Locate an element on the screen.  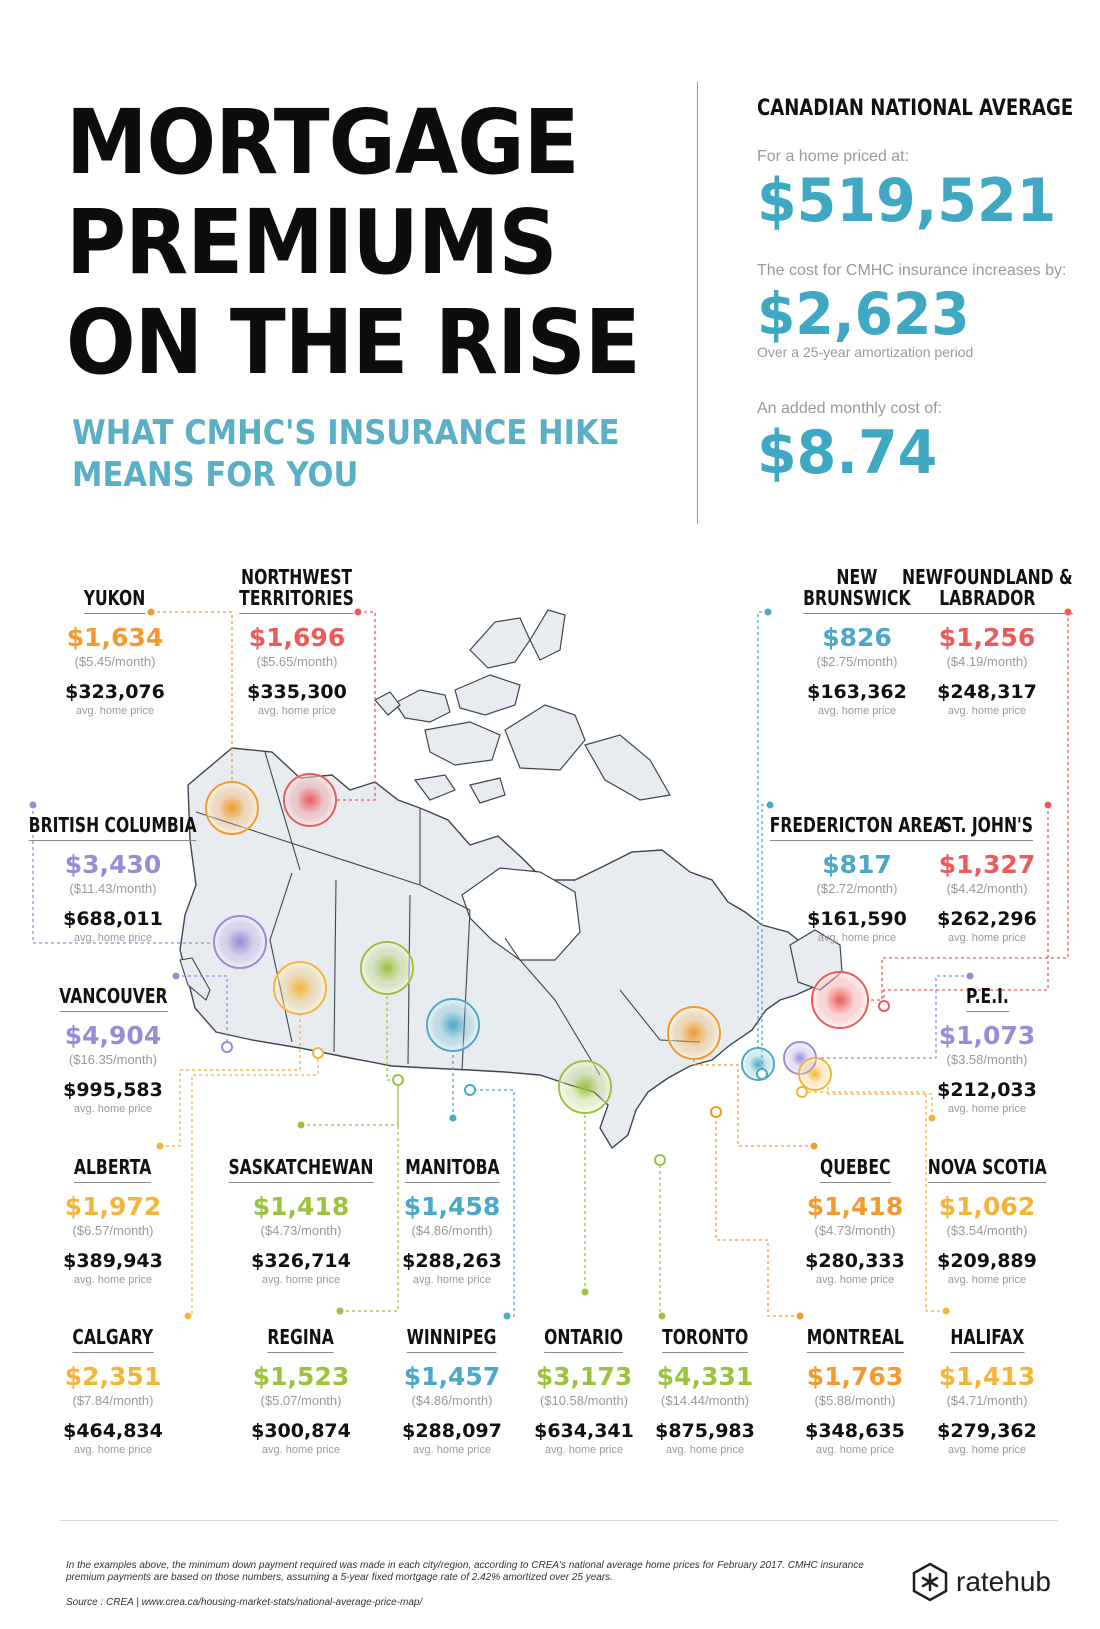
region-name: SASKATCHEWAN is located at coordinates (301, 1170).